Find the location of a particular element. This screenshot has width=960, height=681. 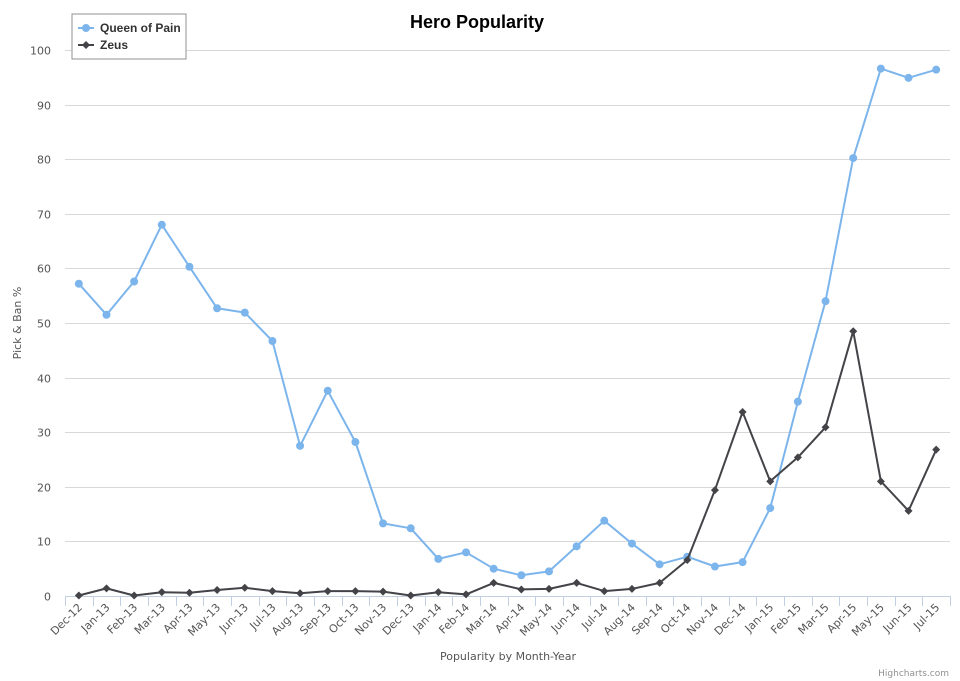

legend-marker-zeus is located at coordinates (86, 45).